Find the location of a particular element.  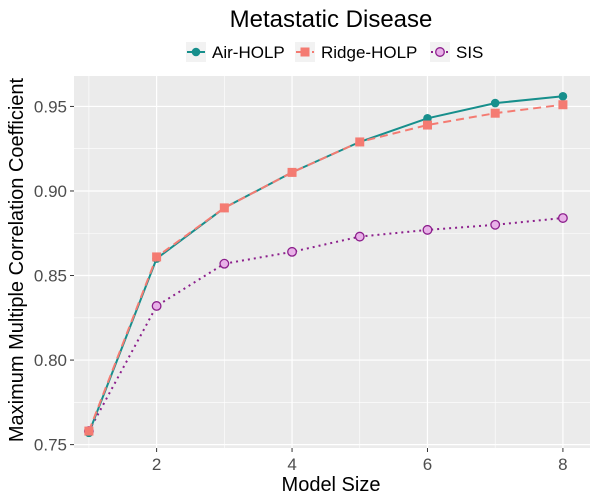

y-axis-label: Maximum Multiple Correlation Coefficient is located at coordinates (17, 259).